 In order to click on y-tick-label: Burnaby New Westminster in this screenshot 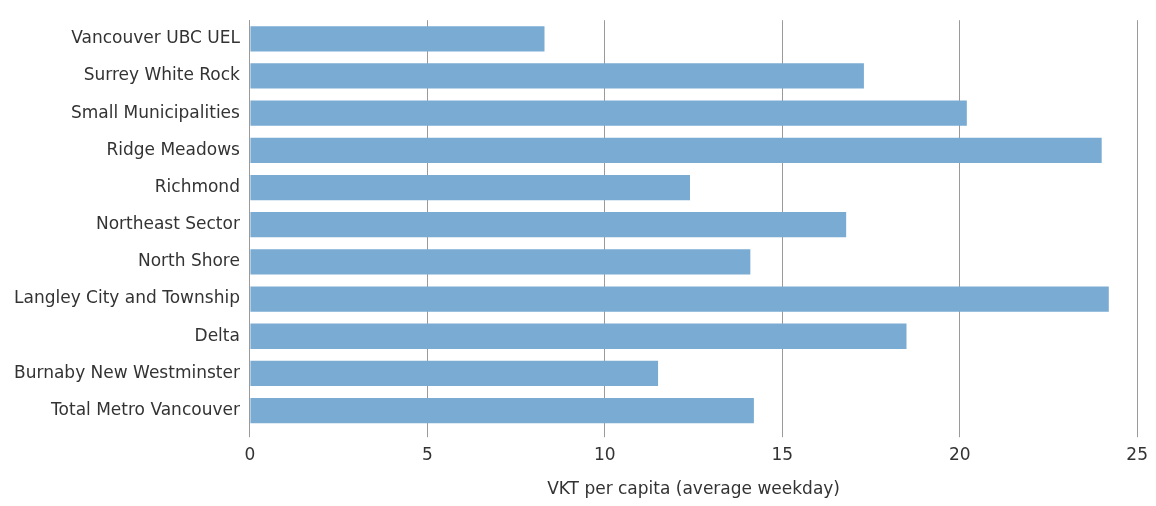, I will do `click(127, 371)`.